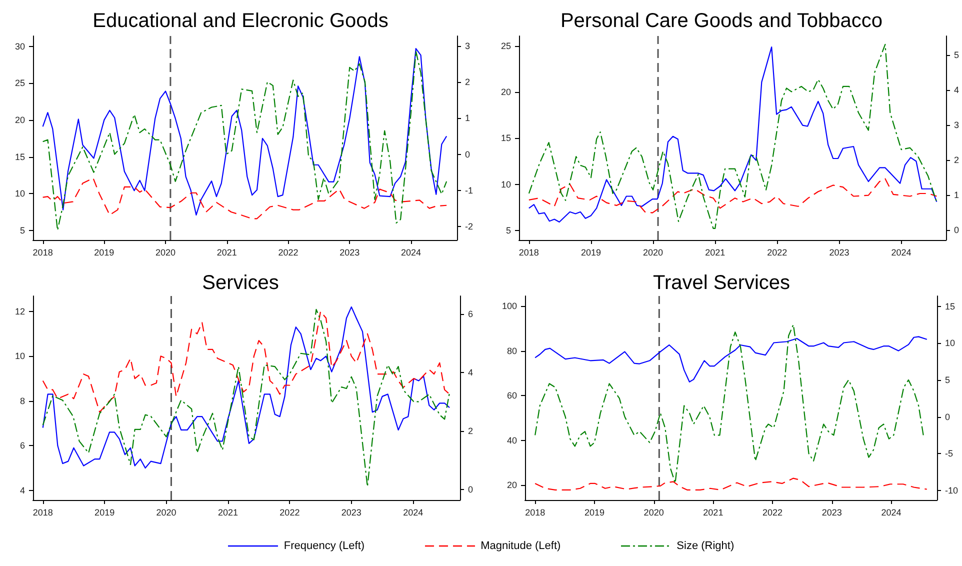 The width and height of the screenshot is (962, 566). Describe the element at coordinates (324, 546) in the screenshot. I see `legend-label: Frequency (Left)` at that location.